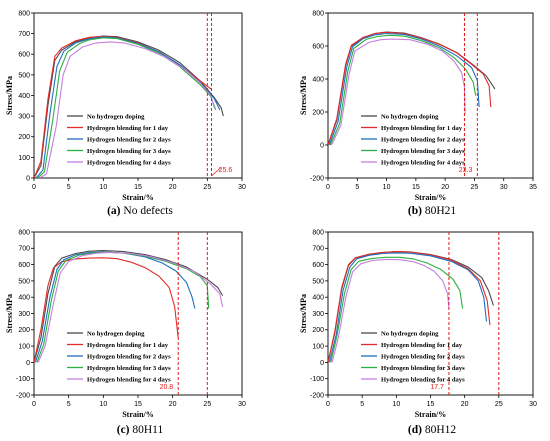 The image size is (550, 441). I want to click on annotation-leader, so click(216, 172).